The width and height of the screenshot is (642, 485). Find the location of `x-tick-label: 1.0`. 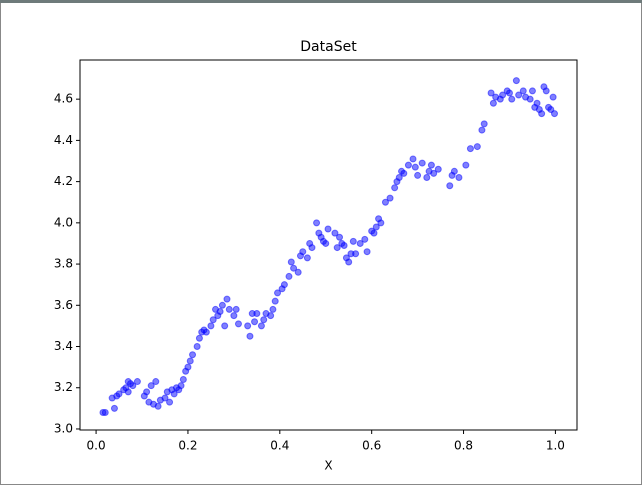

x-tick-label: 1.0 is located at coordinates (555, 446).